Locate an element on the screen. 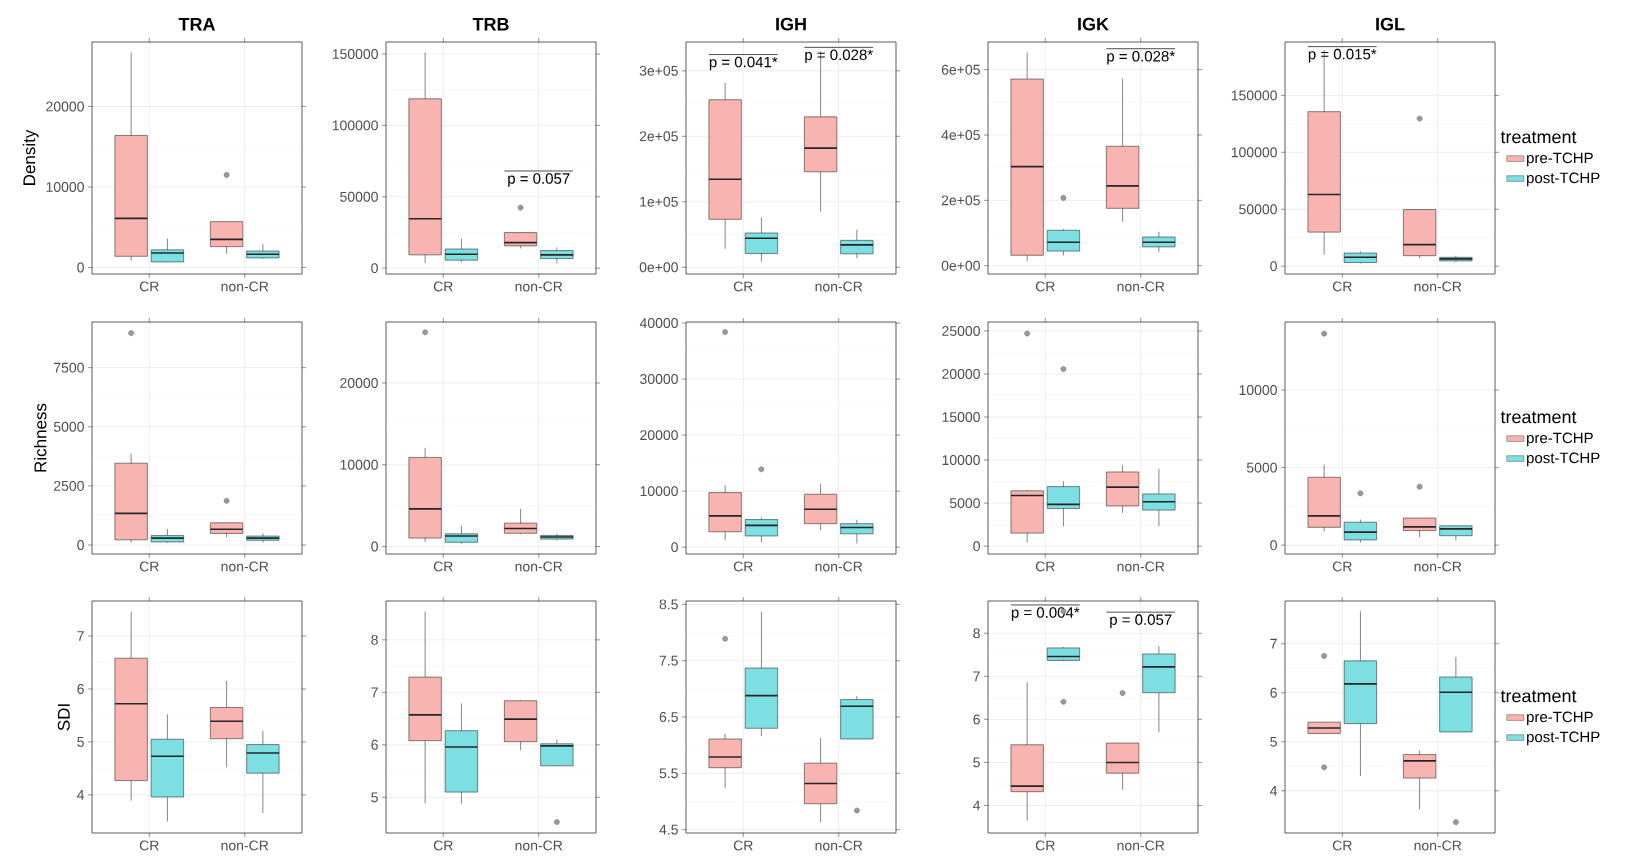 Image resolution: width=1640 pixels, height=865 pixels. annotation: p = 0.041* is located at coordinates (743, 63).